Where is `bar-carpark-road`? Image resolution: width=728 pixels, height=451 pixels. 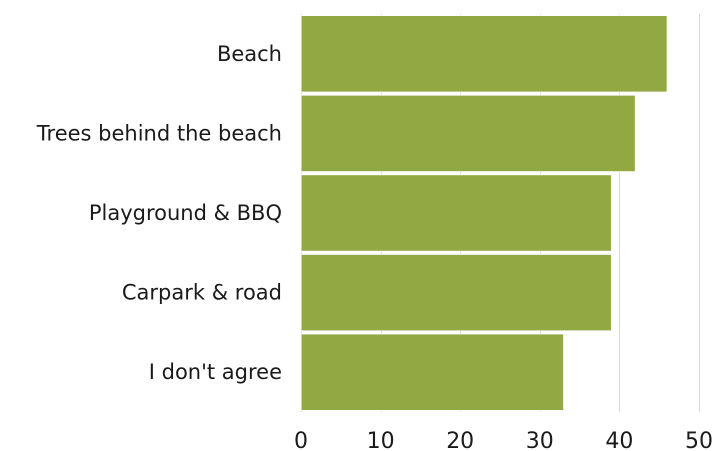 bar-carpark-road is located at coordinates (456, 292).